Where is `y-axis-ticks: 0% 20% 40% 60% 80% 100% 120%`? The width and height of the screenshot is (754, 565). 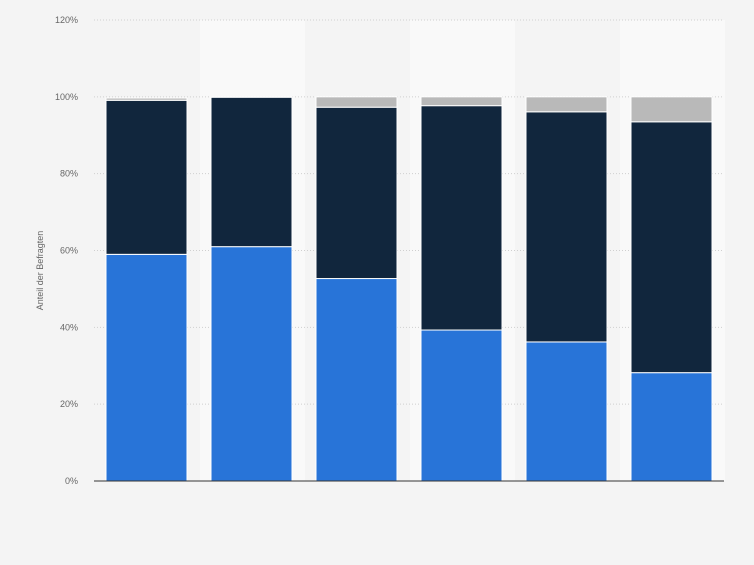
y-axis-ticks: 0% 20% 40% 60% 80% 100% 120% is located at coordinates (66, 250).